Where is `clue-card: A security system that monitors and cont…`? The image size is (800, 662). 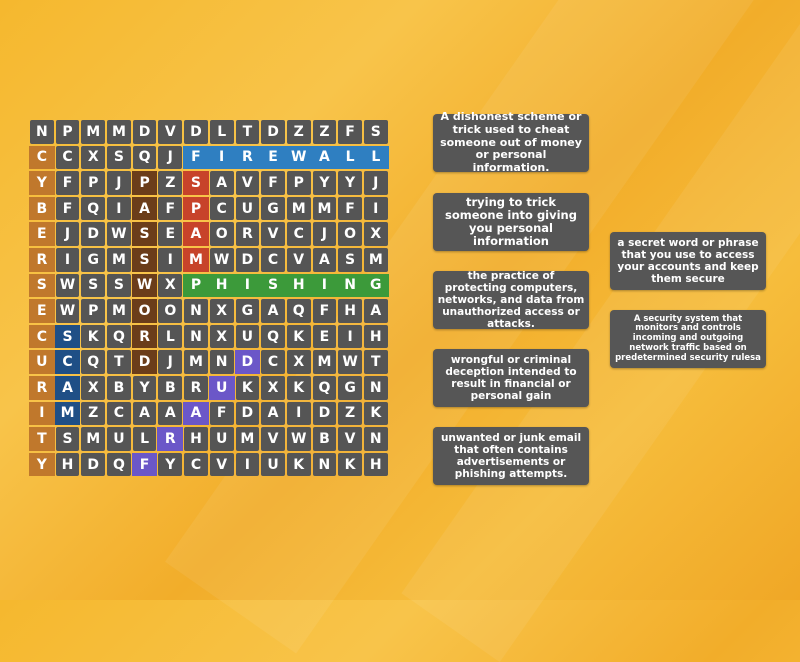 clue-card: A security system that monitors and cont… is located at coordinates (688, 339).